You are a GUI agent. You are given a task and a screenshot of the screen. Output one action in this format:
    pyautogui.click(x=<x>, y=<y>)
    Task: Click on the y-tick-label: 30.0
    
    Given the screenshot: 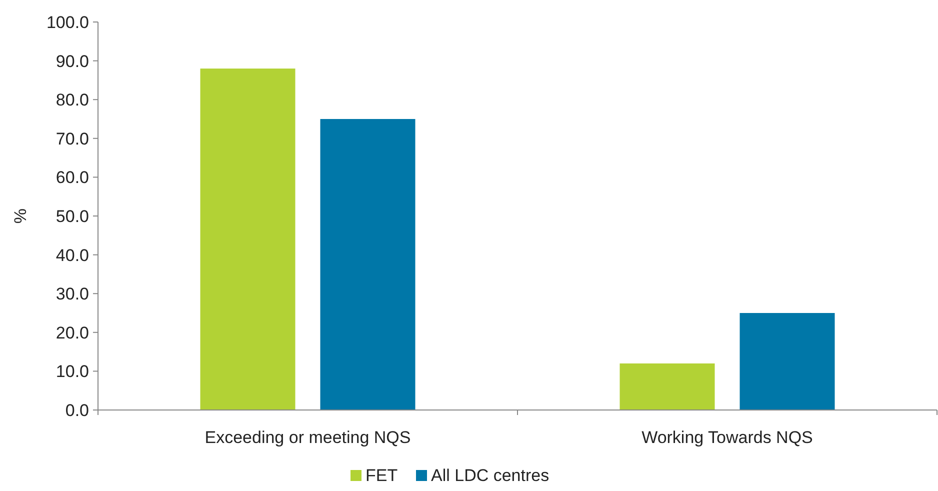 What is the action you would take?
    pyautogui.click(x=72, y=294)
    